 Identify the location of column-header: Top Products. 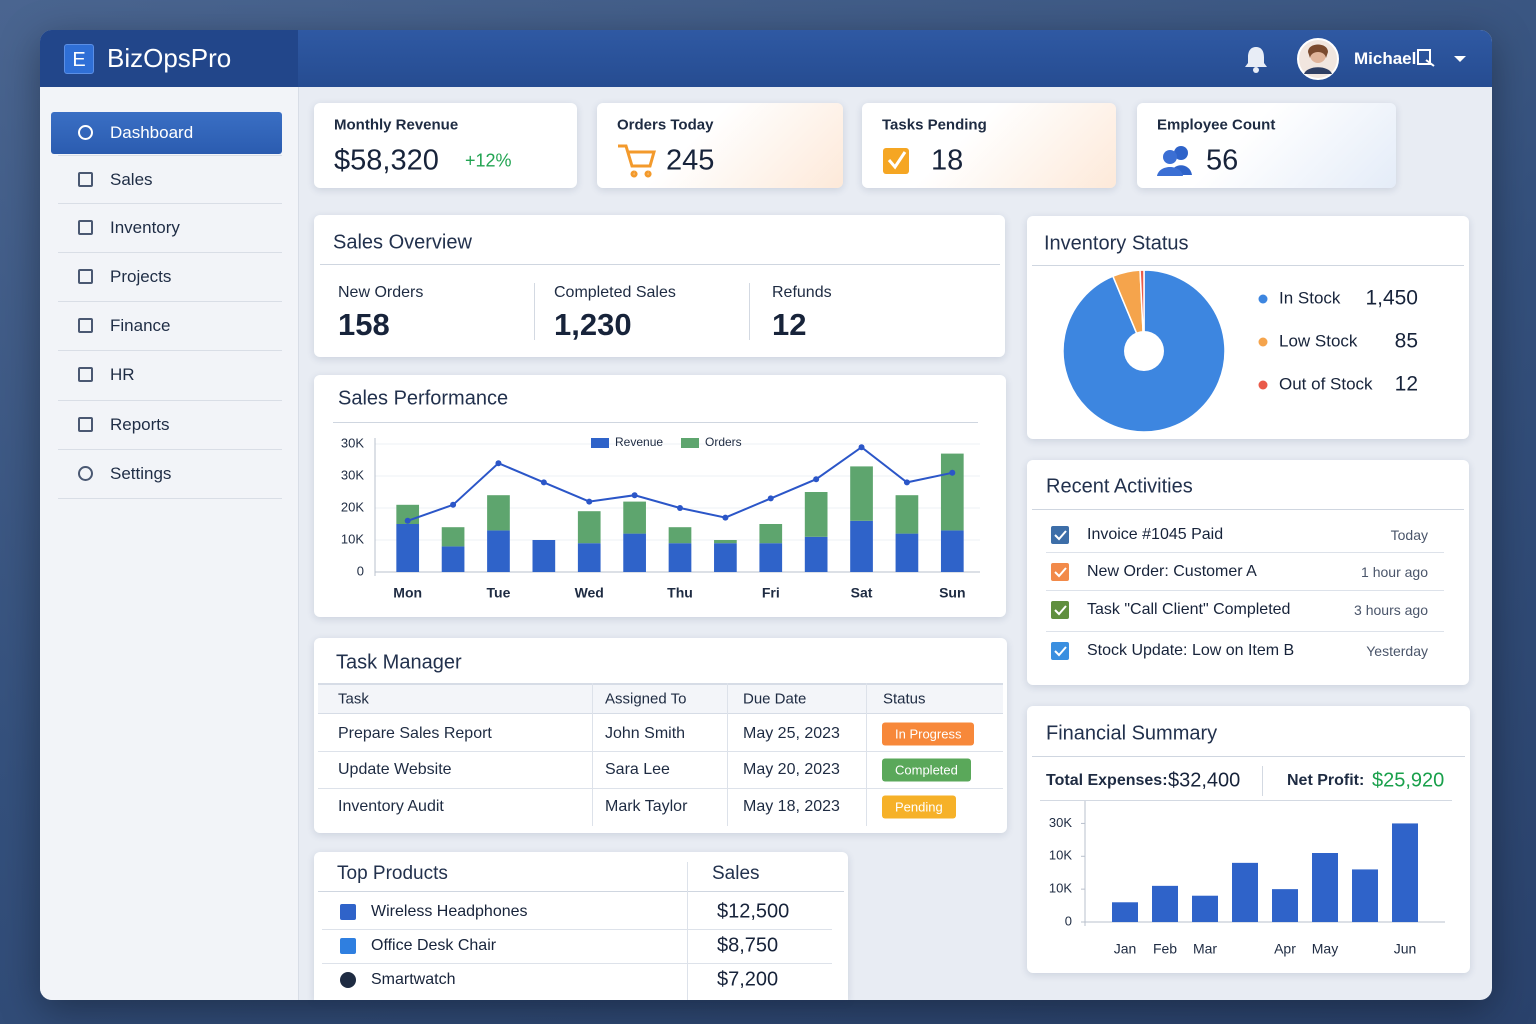
(392, 873).